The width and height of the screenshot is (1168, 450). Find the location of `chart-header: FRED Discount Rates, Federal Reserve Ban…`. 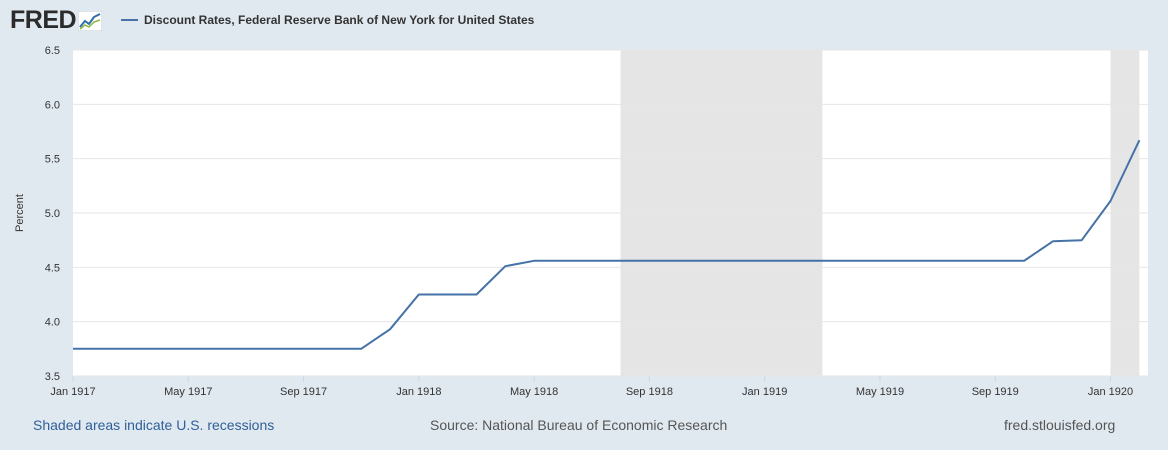

chart-header: FRED Discount Rates, Federal Reserve Ban… is located at coordinates (584, 20).